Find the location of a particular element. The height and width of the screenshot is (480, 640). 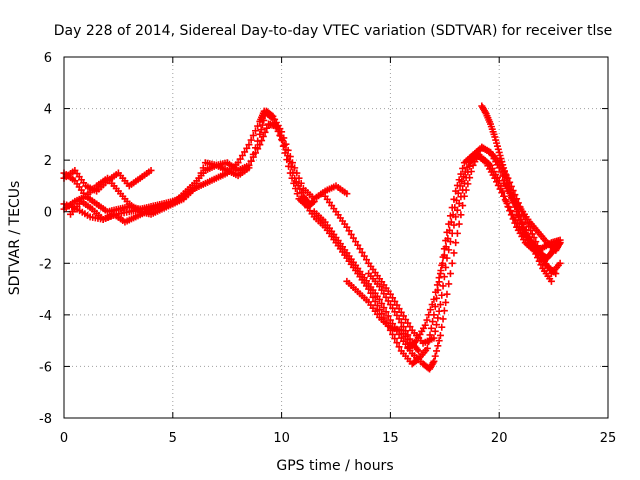

y-tick-label: 6 is located at coordinates (48, 58).